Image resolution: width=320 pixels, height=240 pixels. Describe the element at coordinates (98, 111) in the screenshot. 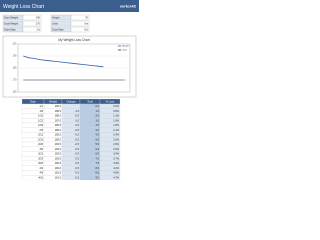

I see `cell-text: 1.5` at that location.